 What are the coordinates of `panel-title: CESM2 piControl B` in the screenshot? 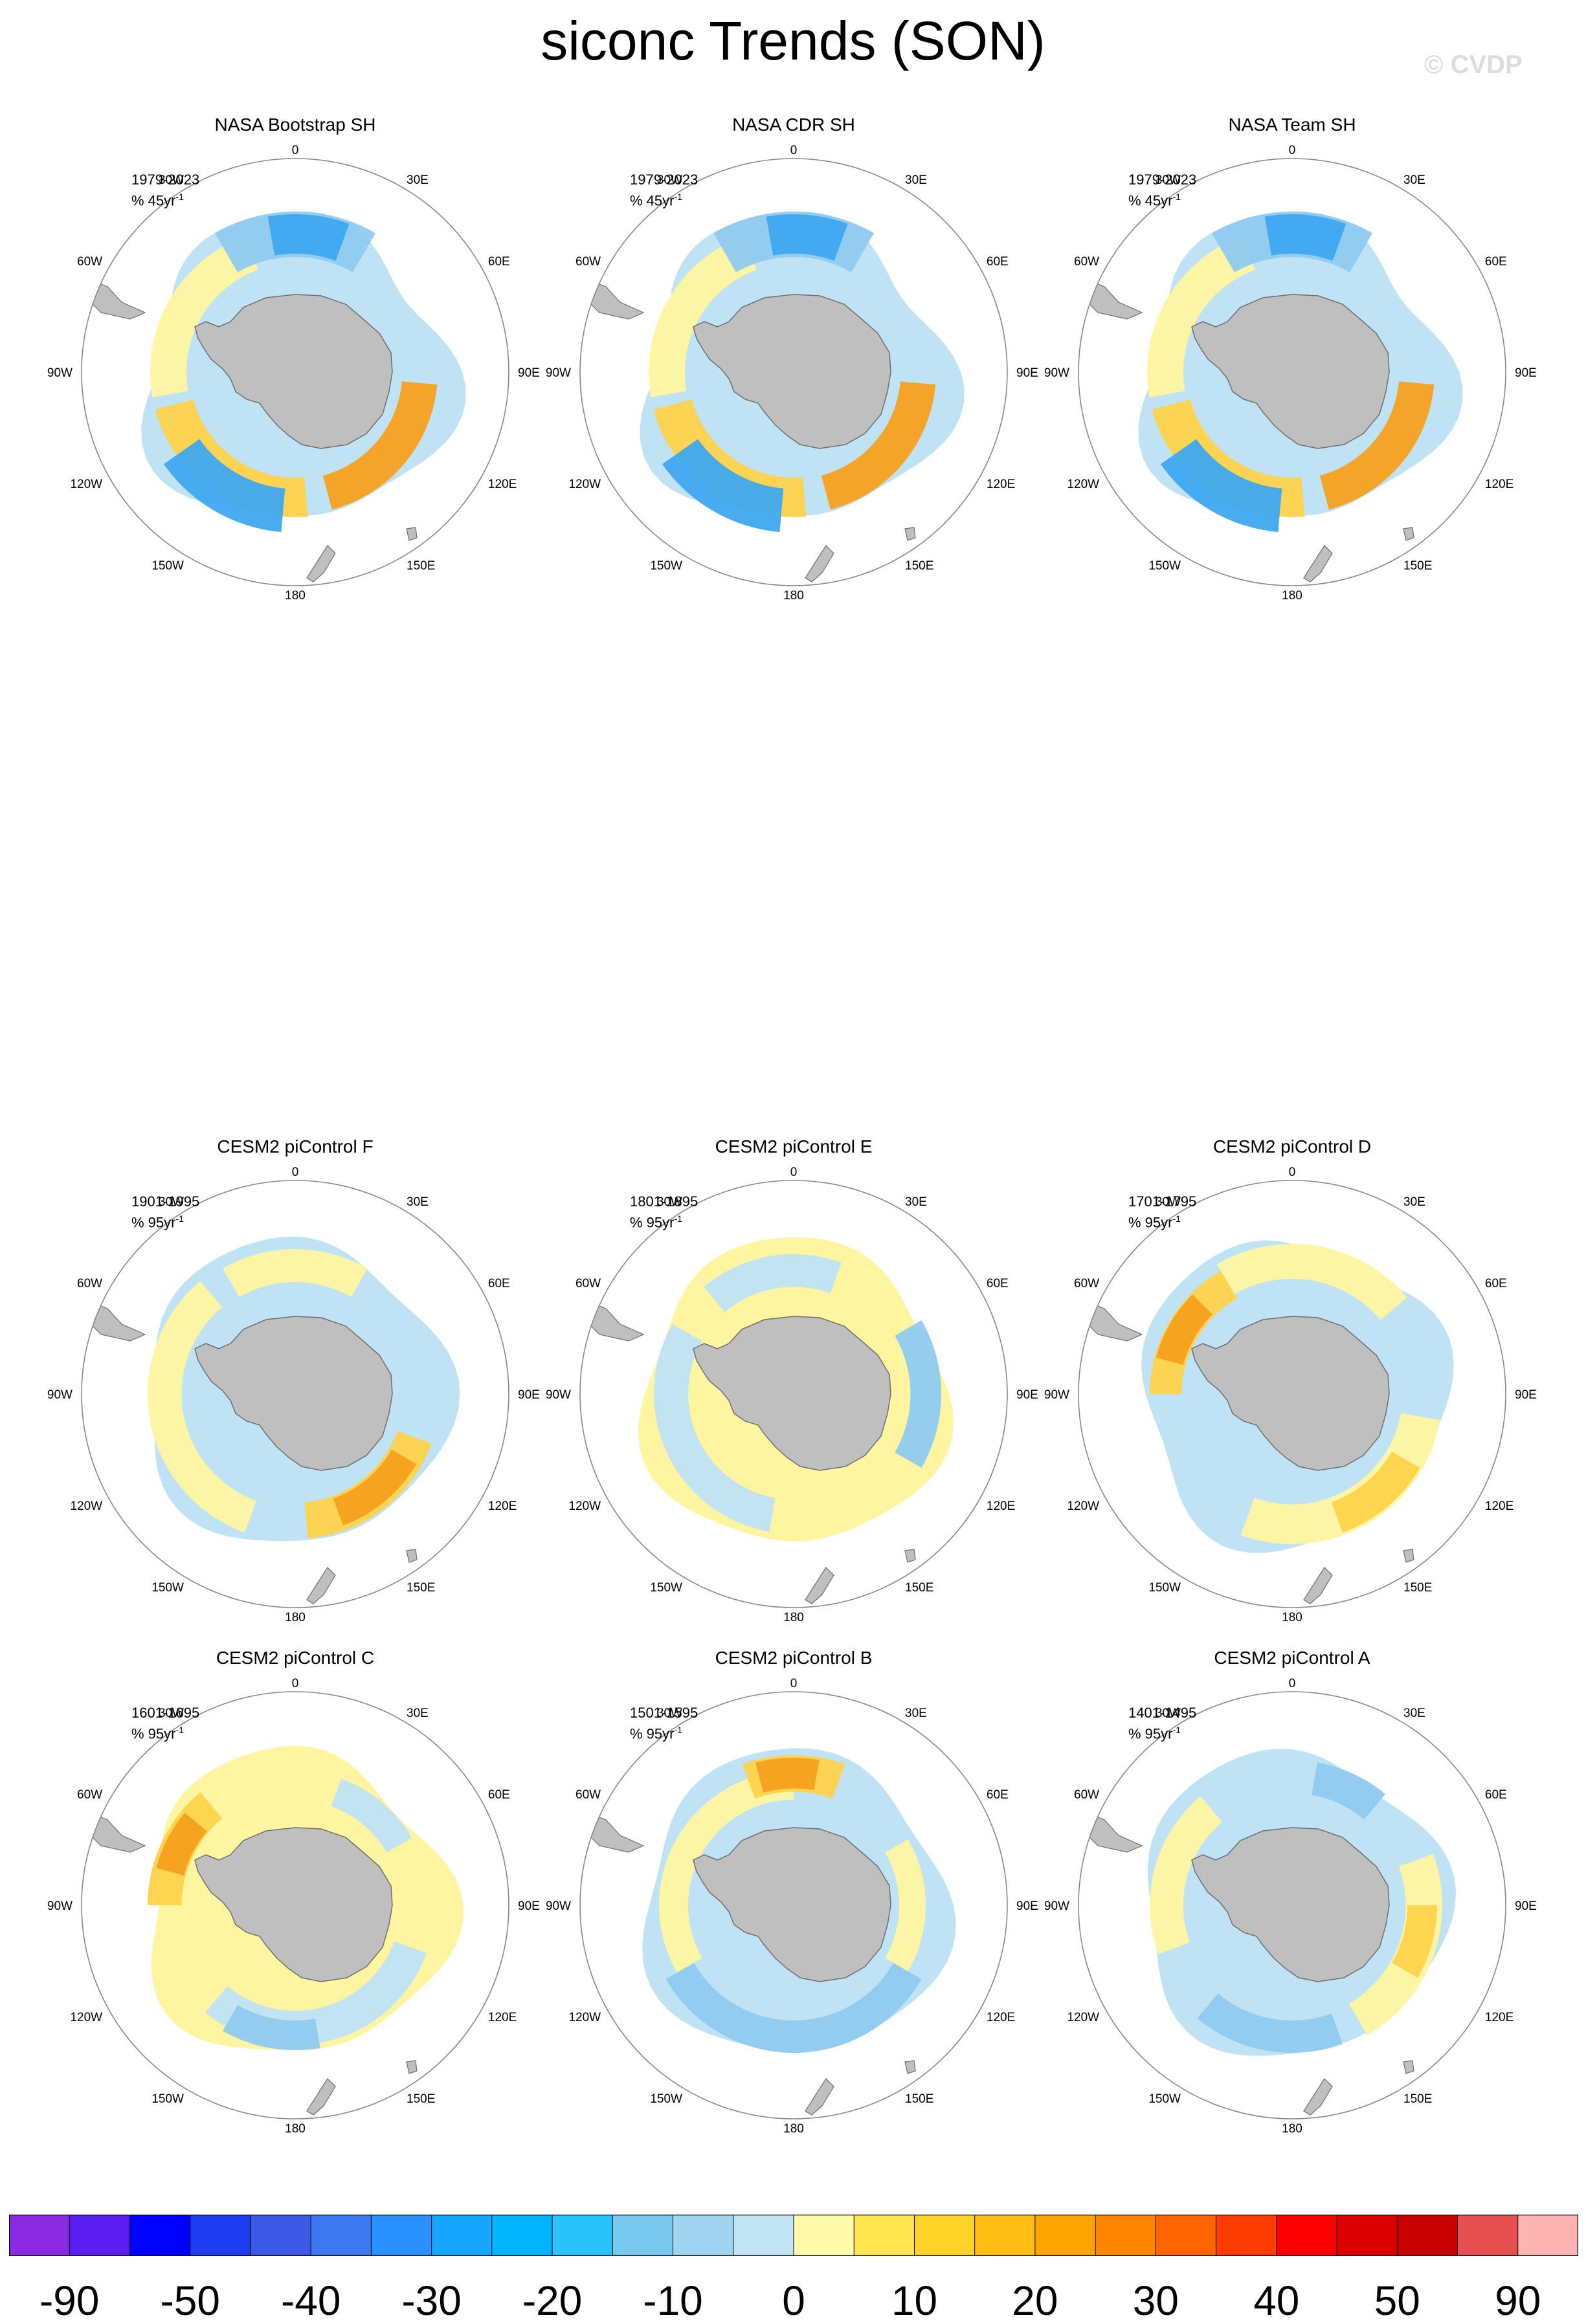 It's located at (794, 1658).